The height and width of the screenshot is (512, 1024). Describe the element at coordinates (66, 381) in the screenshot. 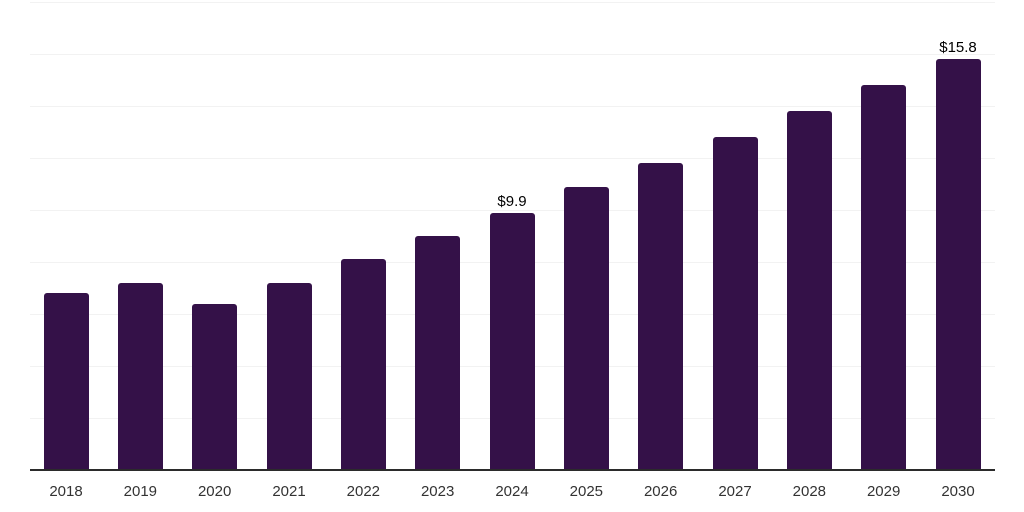

I see `bar-2018` at that location.